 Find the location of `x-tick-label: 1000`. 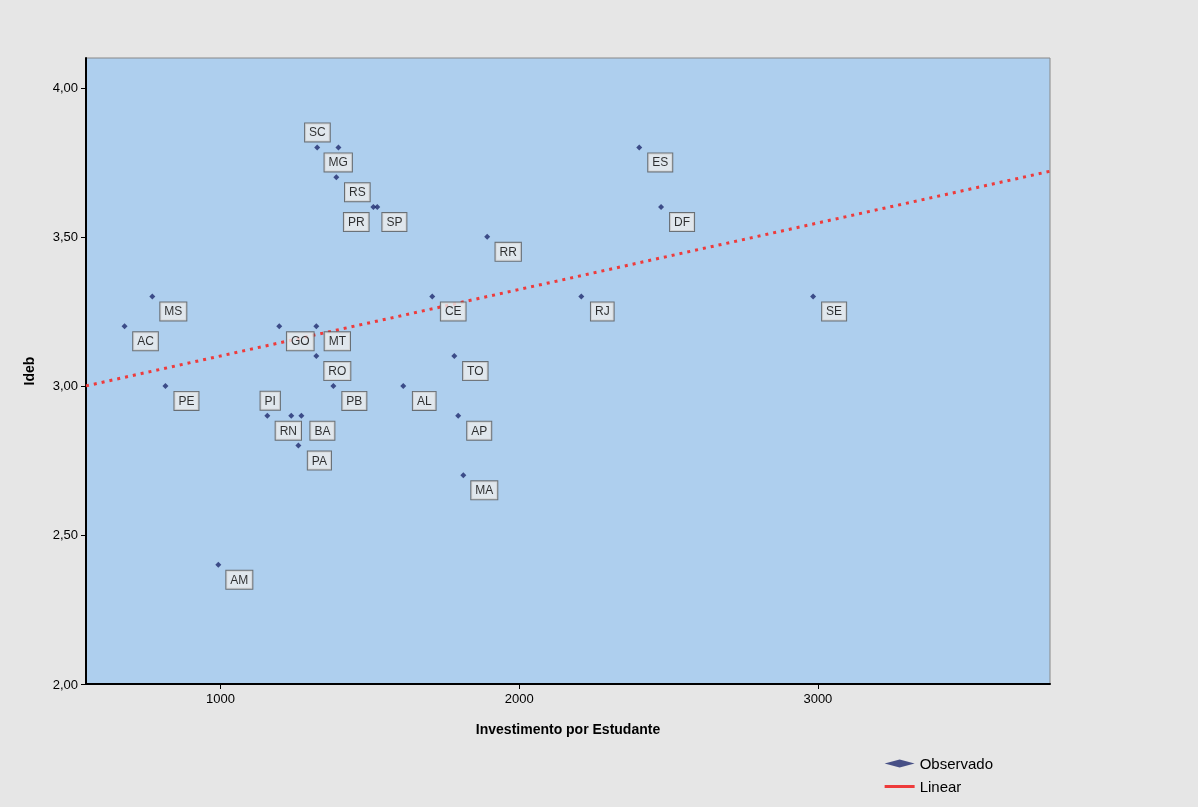

x-tick-label: 1000 is located at coordinates (220, 698).